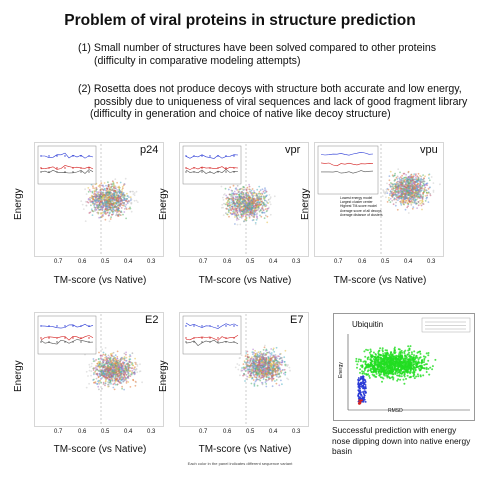 This screenshot has height=480, width=480. What do you see at coordinates (395, 411) in the screenshot?
I see `ubiquitin-xlabel: RMSD` at bounding box center [395, 411].